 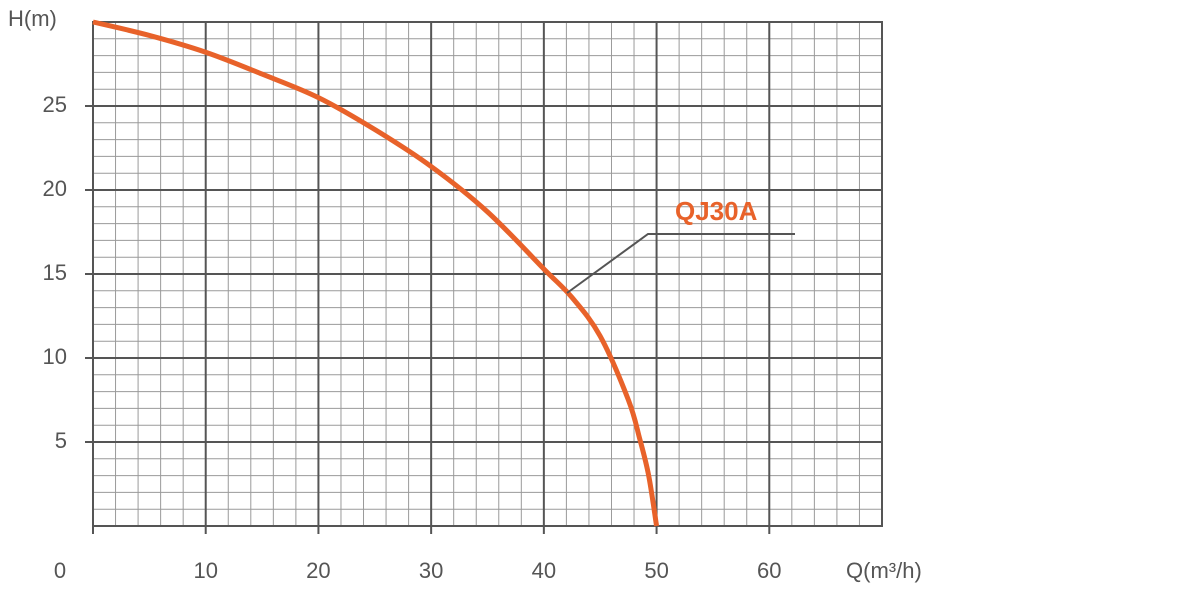 What do you see at coordinates (32, 18) in the screenshot?
I see `y-axis-label: H(m)` at bounding box center [32, 18].